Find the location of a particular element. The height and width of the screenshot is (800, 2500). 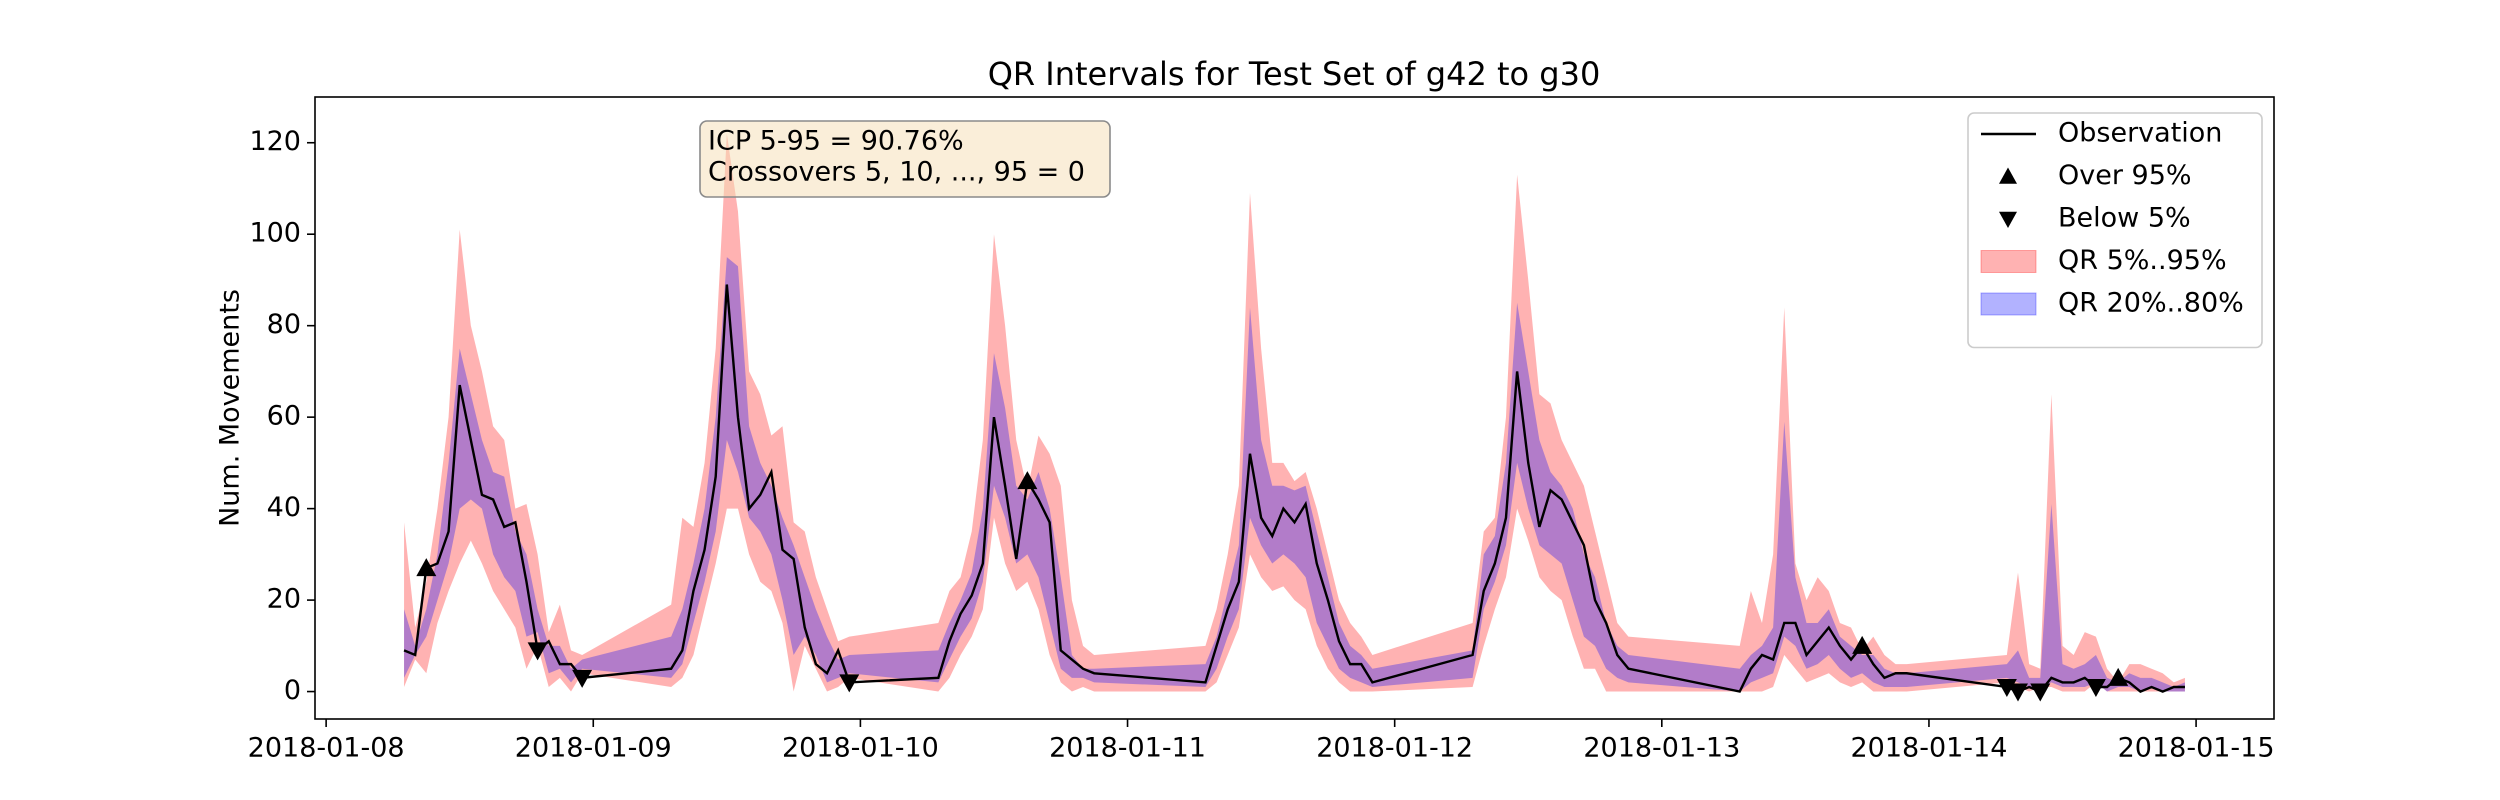

y-tick-label: 0 is located at coordinates (292, 690).